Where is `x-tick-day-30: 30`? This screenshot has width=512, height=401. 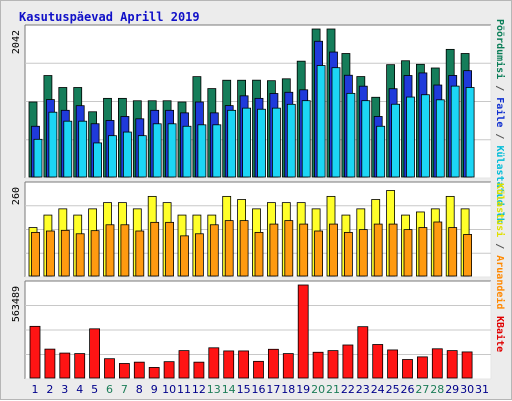
x-tick-day-30: 30 is located at coordinates (467, 389).